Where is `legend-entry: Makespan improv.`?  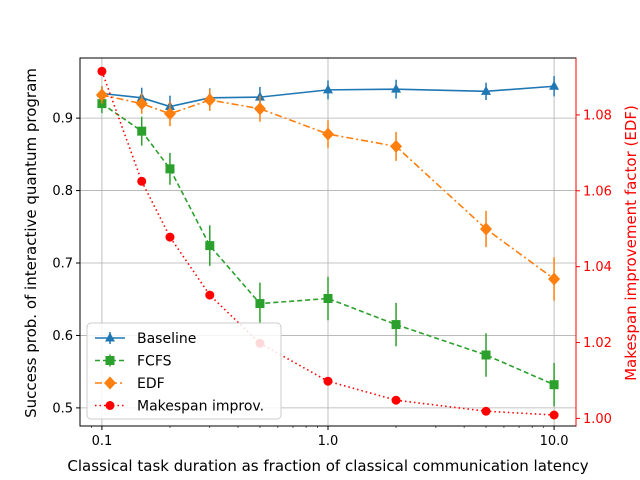
legend-entry: Makespan improv. is located at coordinates (179, 407).